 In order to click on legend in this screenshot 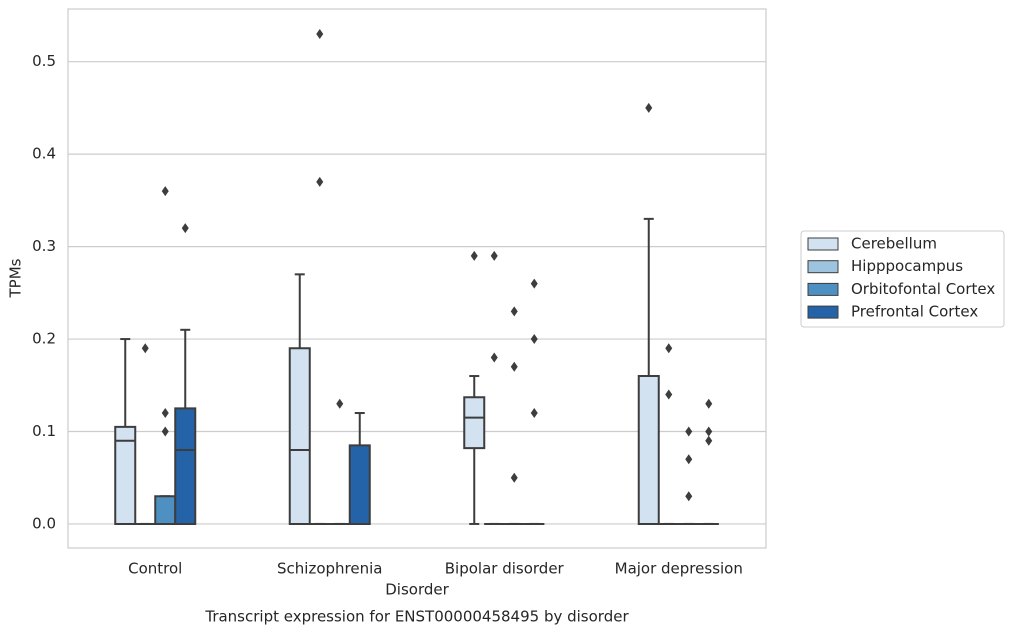, I will do `click(902, 279)`.